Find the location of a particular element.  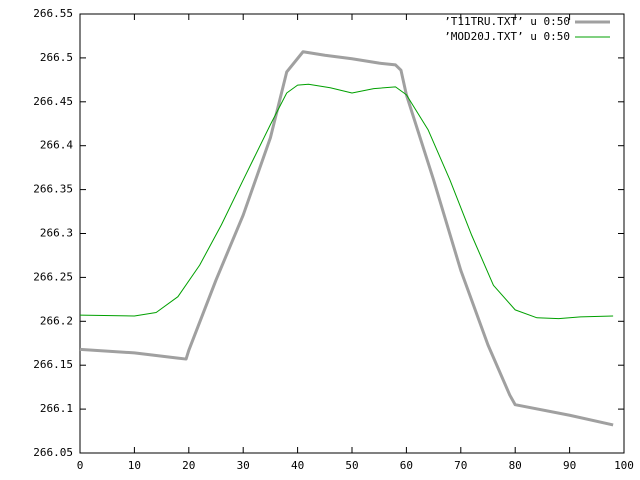

legend-label: ’MOD20J.TXT’ u 0:50 is located at coordinates (507, 36).